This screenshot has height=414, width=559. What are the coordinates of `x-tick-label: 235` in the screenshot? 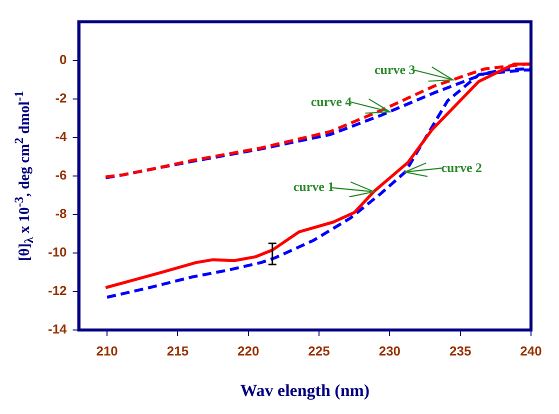 It's located at (460, 350).